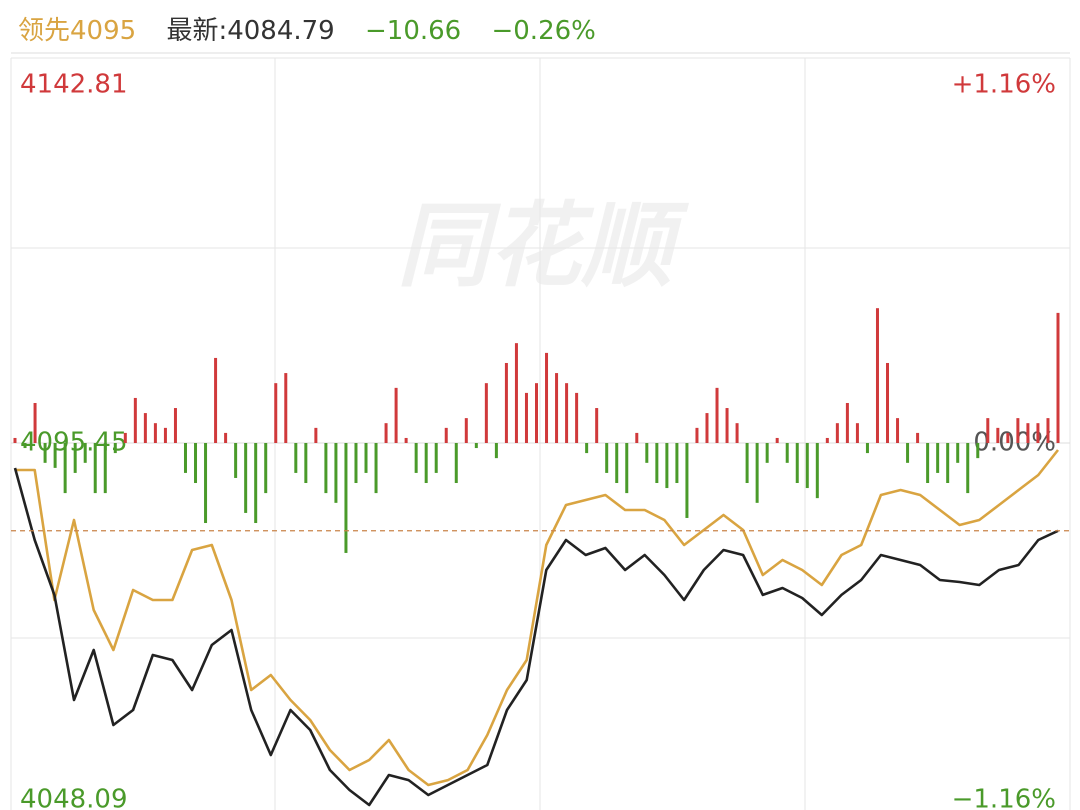  Describe the element at coordinates (413, 31) in the screenshot. I see `change: −10.66` at that location.